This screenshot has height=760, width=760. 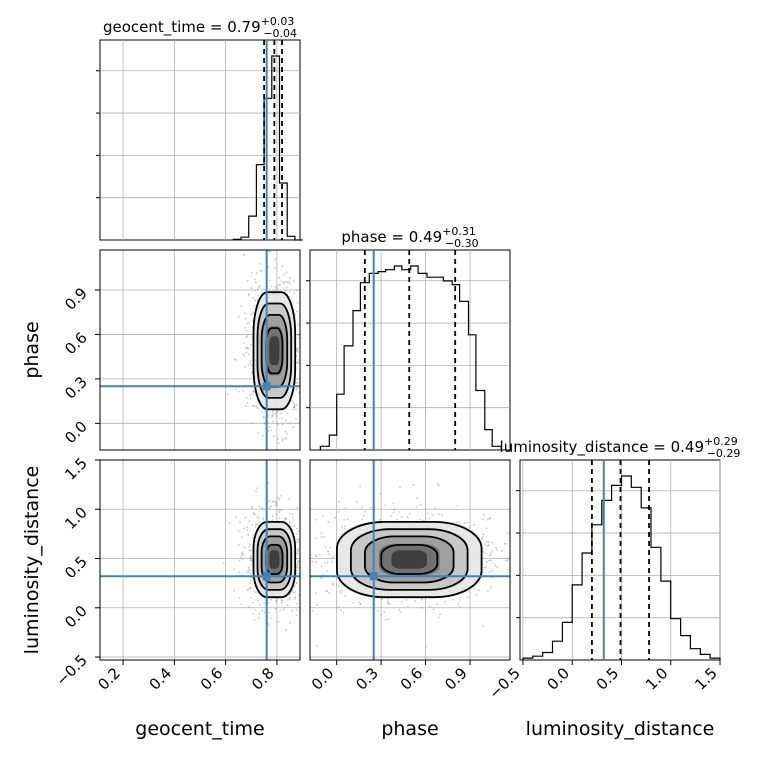 What do you see at coordinates (207, 560) in the screenshot?
I see `density-panel-geocent_time-luminosity_distance` at bounding box center [207, 560].